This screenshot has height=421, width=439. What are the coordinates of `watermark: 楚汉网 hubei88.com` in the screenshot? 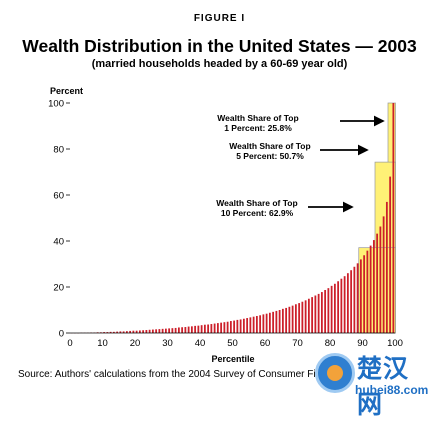 It's located at (374, 375).